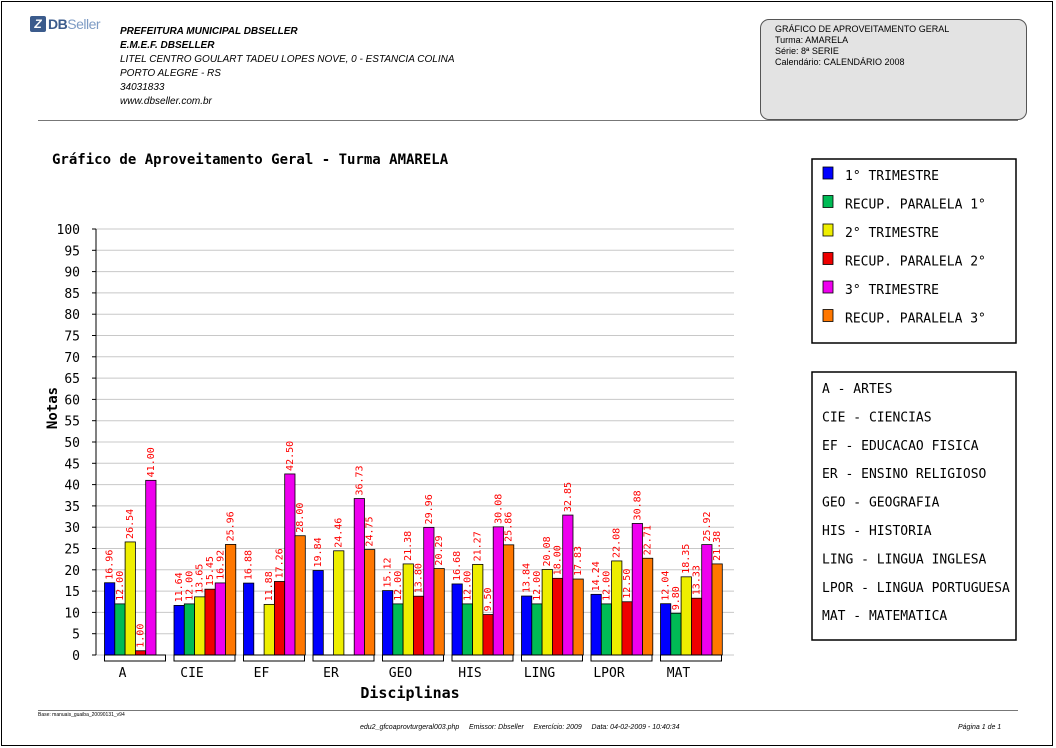 Image resolution: width=1056 pixels, height=748 pixels. I want to click on x-tick-label: CIE, so click(191, 673).